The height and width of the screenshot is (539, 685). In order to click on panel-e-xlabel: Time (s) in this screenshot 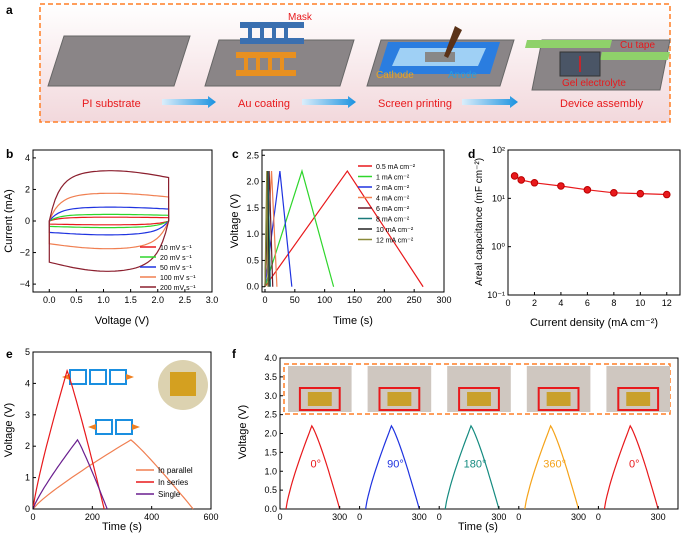, I will do `click(122, 527)`.